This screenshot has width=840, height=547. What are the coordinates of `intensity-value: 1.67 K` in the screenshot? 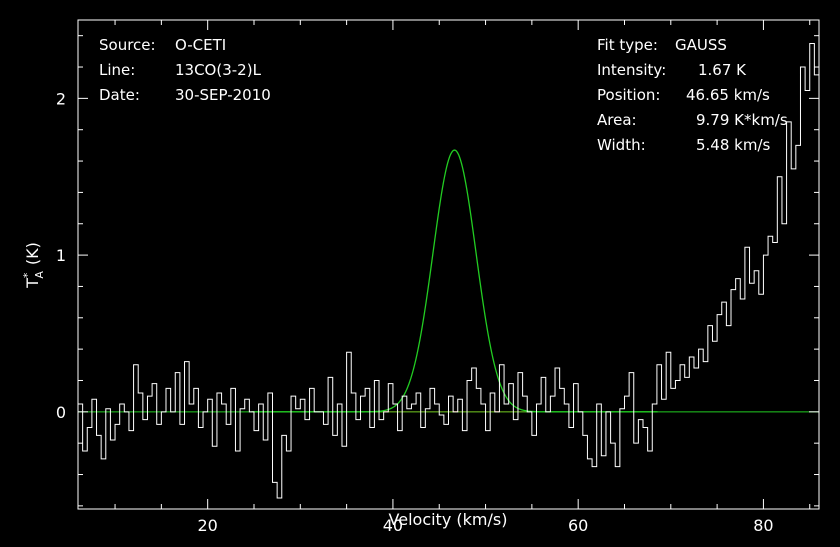 It's located at (722, 70).